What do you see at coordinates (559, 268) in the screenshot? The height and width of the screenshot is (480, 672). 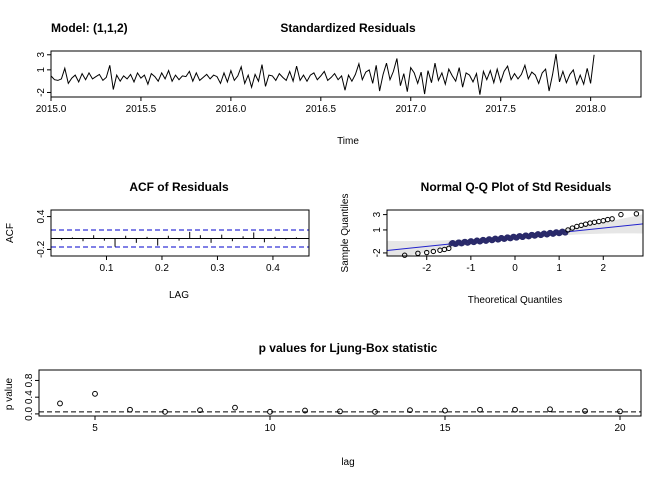 I see `qq-x-tick-label: 1` at bounding box center [559, 268].